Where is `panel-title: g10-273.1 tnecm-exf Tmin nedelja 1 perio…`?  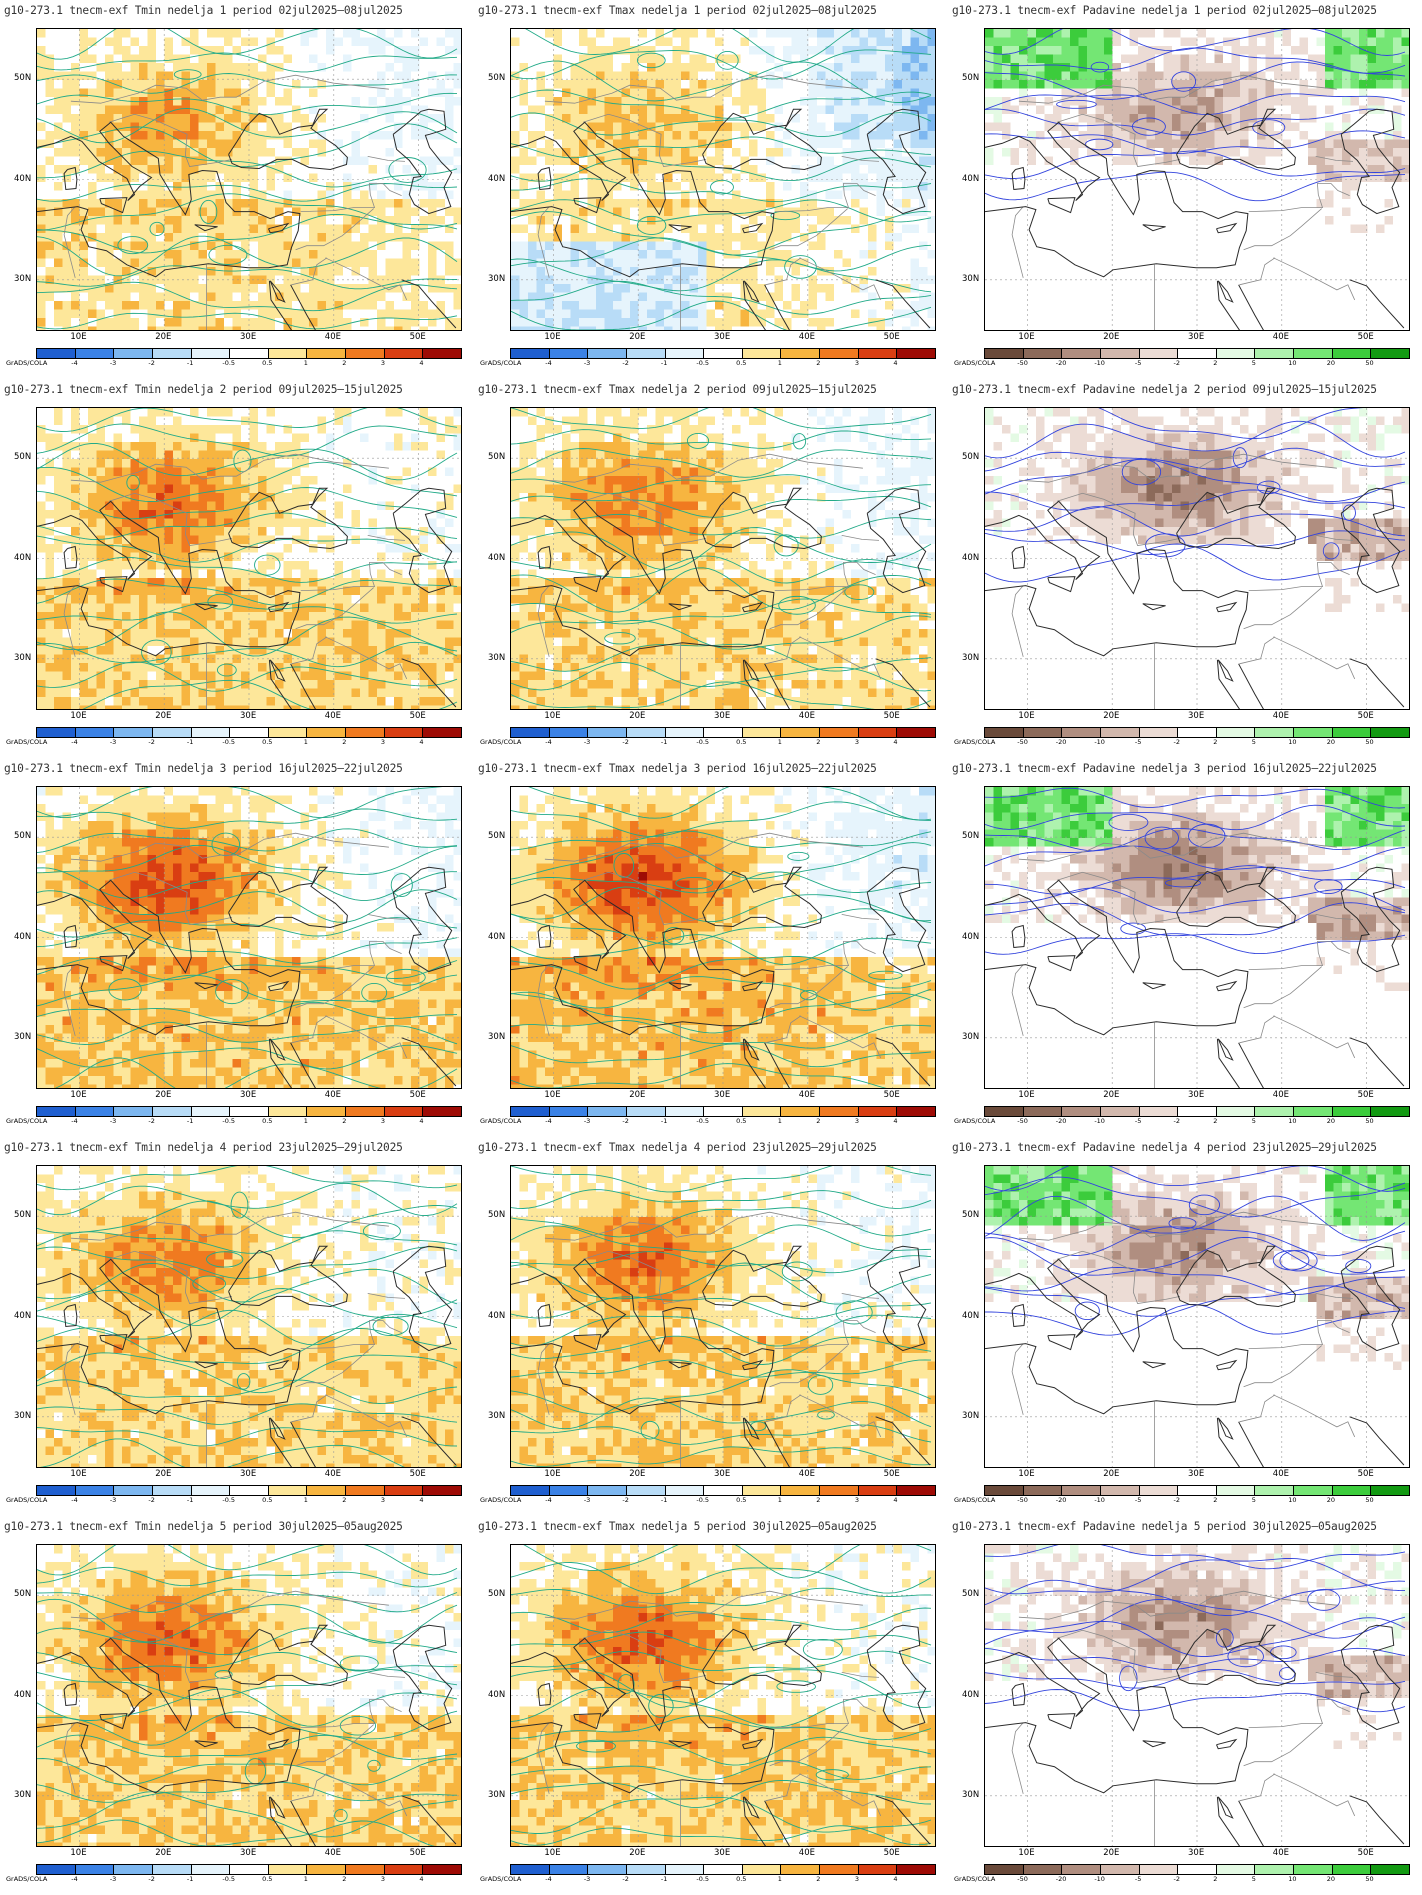 panel-title: g10-273.1 tnecm-exf Tmin nedelja 1 perio… is located at coordinates (203, 10).